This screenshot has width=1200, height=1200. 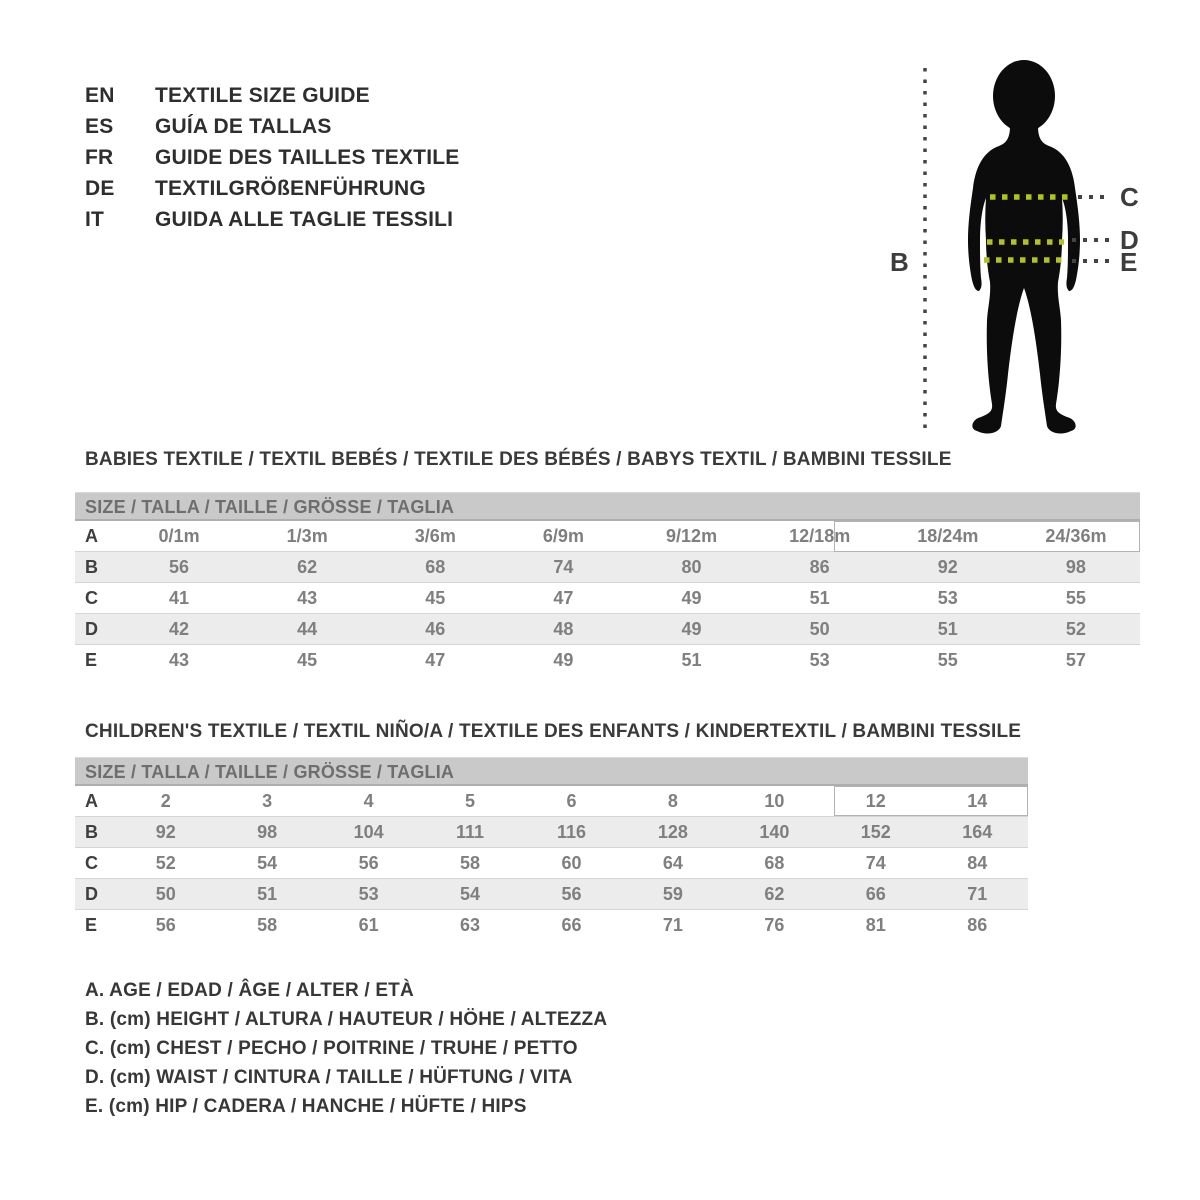 What do you see at coordinates (267, 924) in the screenshot?
I see `size-cell: 58` at bounding box center [267, 924].